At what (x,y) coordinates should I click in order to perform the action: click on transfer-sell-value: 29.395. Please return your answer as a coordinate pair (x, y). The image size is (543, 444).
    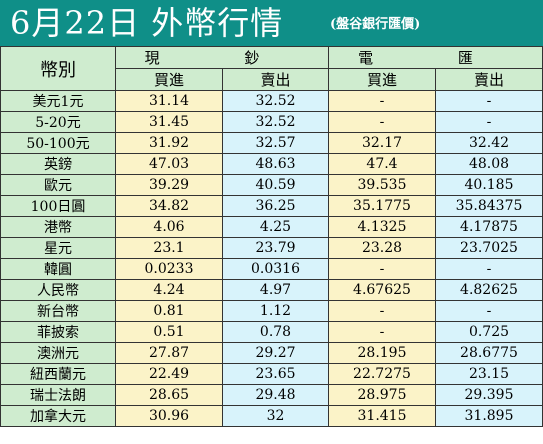
    Looking at the image, I should click on (489, 395).